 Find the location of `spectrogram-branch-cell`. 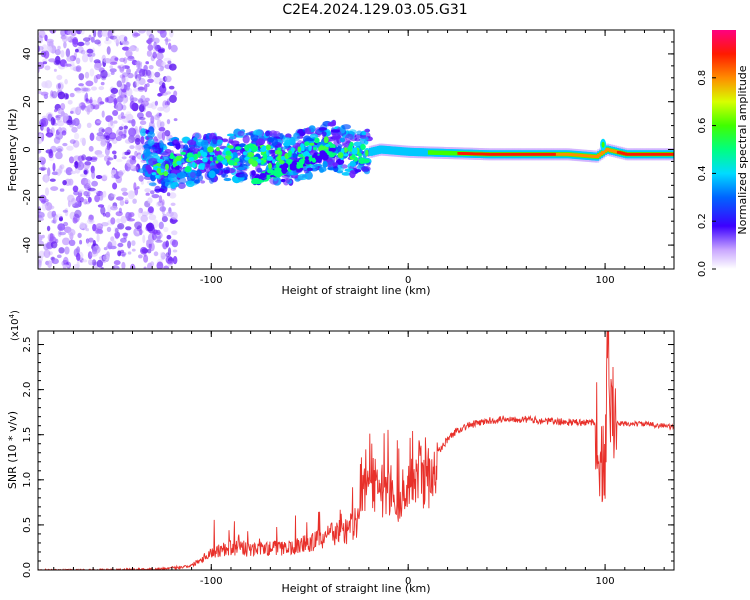

spectrogram-branch-cell is located at coordinates (258, 182).